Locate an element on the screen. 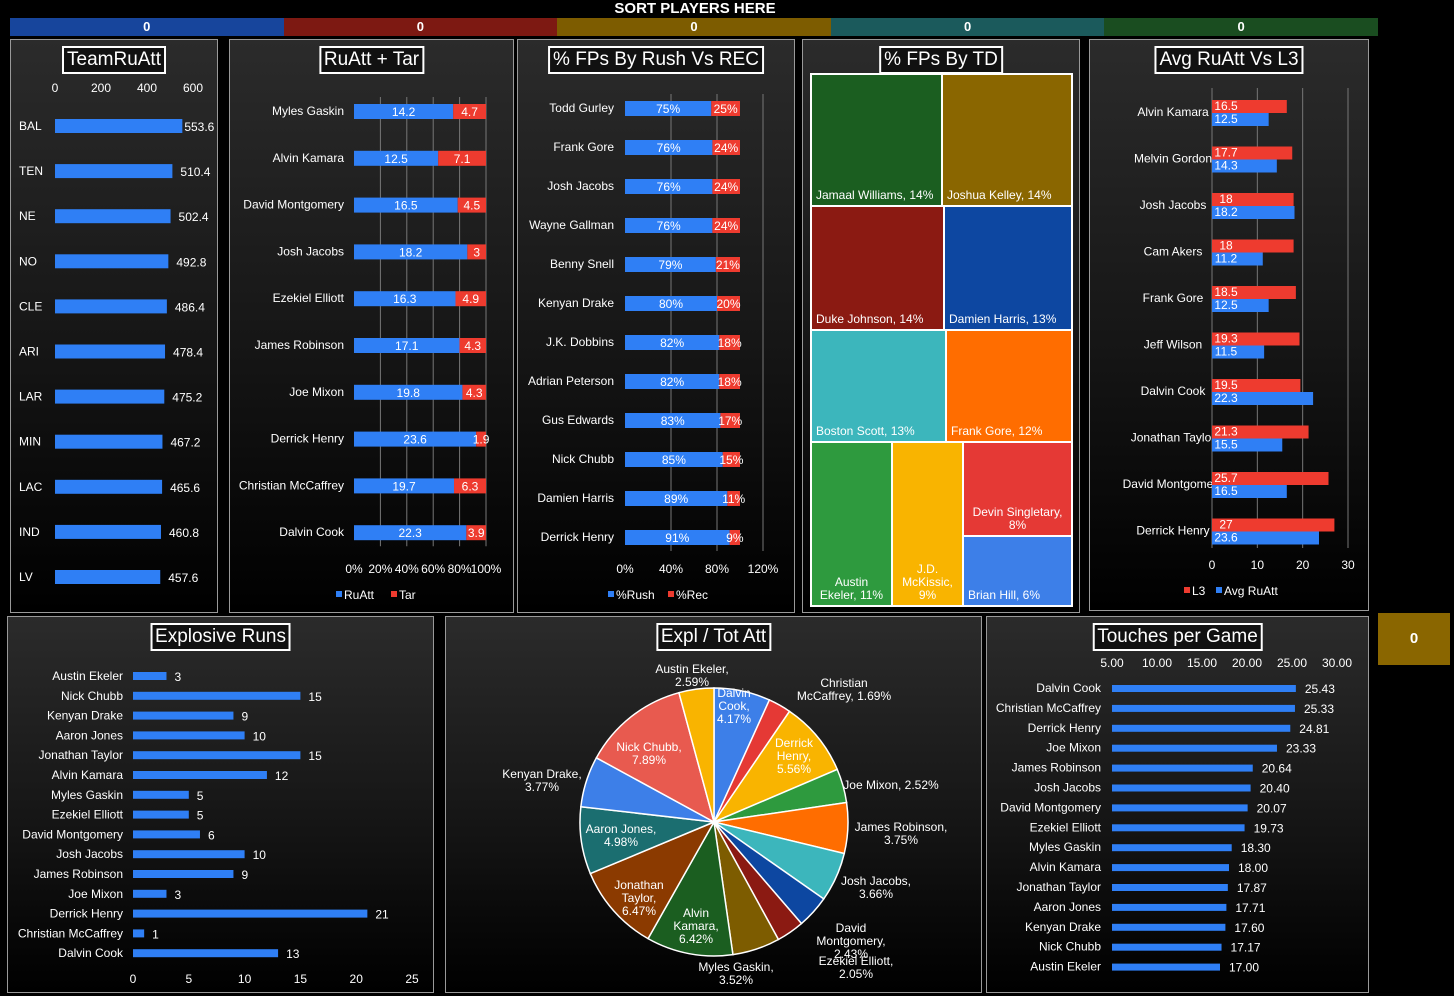  x-tick-label: 30.00 is located at coordinates (1337, 663).